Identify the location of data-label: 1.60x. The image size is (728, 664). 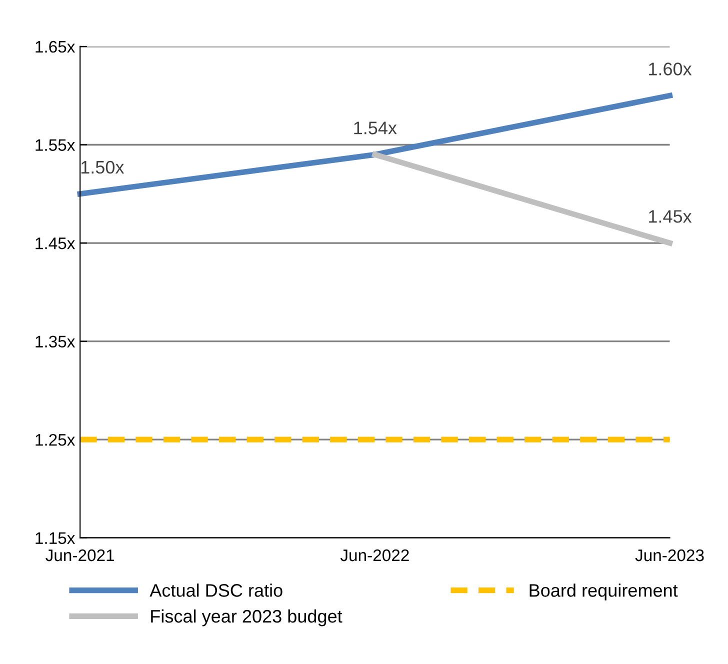
(670, 69).